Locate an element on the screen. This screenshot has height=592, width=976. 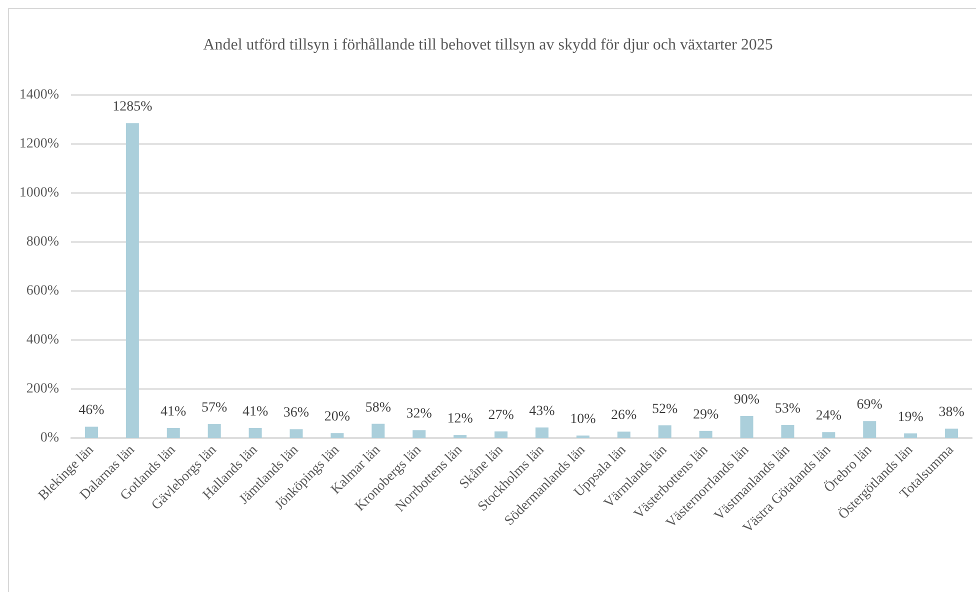
y-tick-label: 1200% is located at coordinates (39, 144).